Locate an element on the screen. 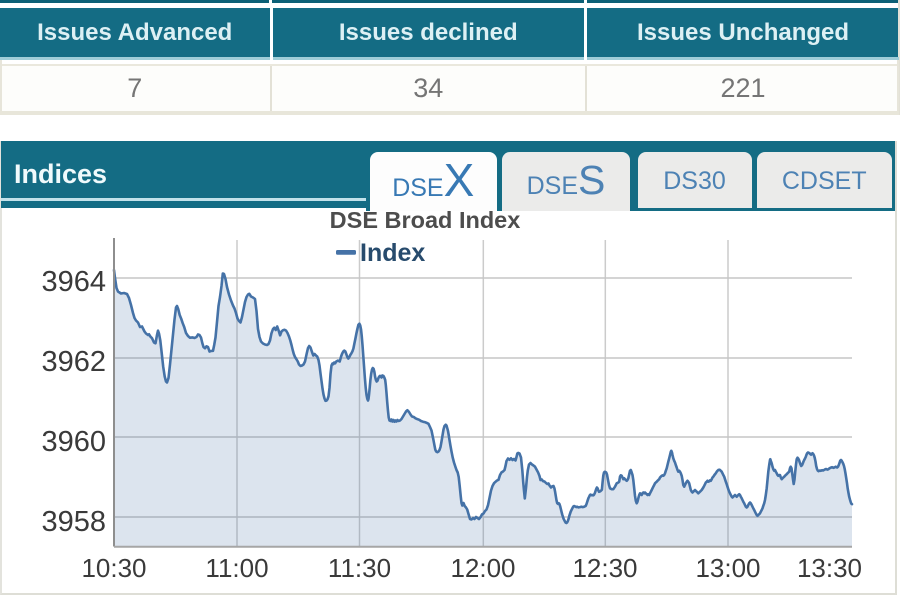 The image size is (900, 600). svg-text: 13:30 is located at coordinates (829, 568).